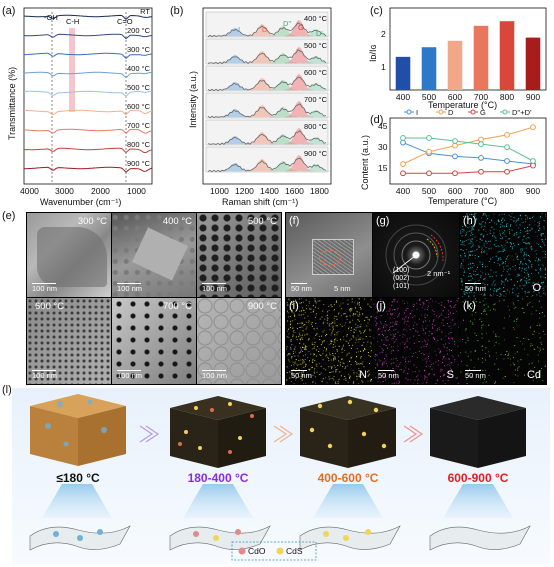 This screenshot has width=554, height=567. What do you see at coordinates (376, 11) in the screenshot?
I see `panel-c-label: (c)` at bounding box center [376, 11].